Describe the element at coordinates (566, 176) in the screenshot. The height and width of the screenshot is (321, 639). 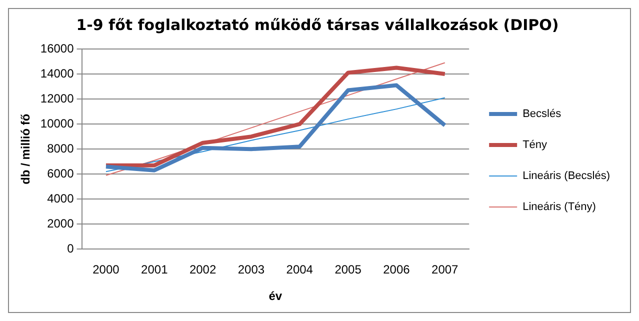
I see `legend-label: Lineáris (Becslés)` at that location.